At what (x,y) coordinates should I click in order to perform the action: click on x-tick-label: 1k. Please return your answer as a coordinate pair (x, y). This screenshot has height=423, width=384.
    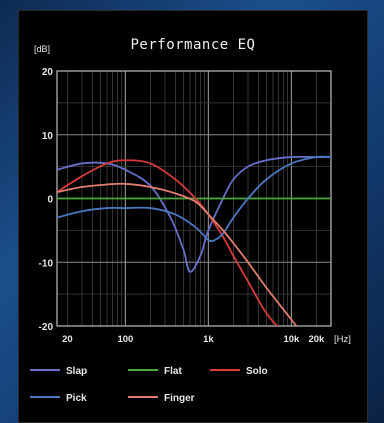
    Looking at the image, I should click on (208, 339).